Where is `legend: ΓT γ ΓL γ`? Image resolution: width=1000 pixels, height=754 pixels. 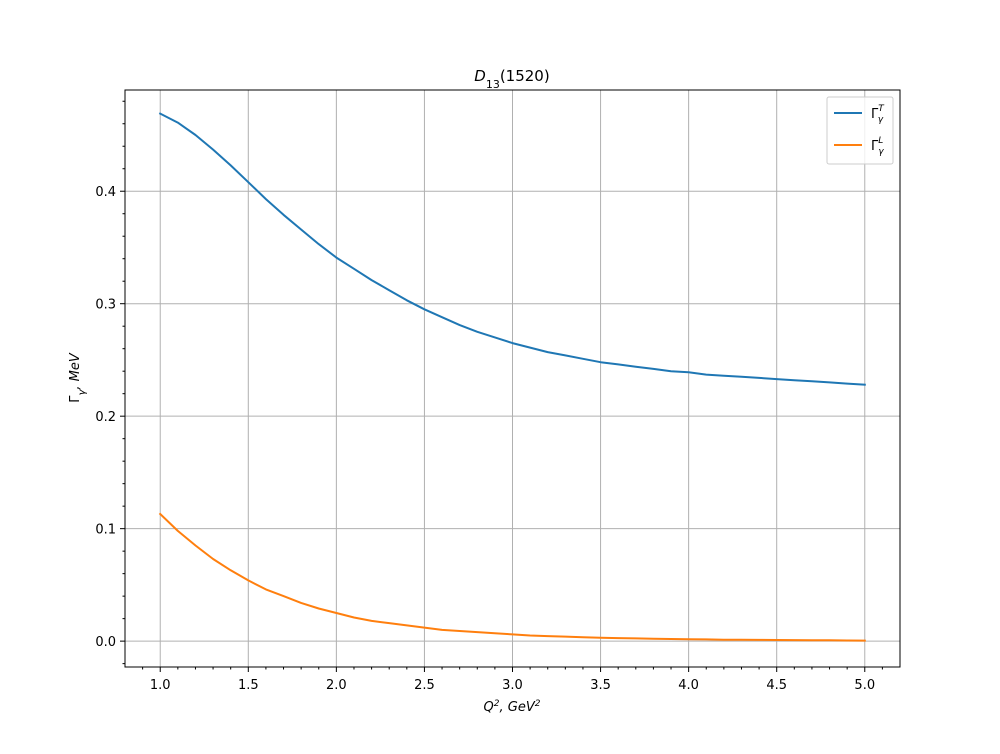
legend: ΓT γ ΓL γ is located at coordinates (860, 130).